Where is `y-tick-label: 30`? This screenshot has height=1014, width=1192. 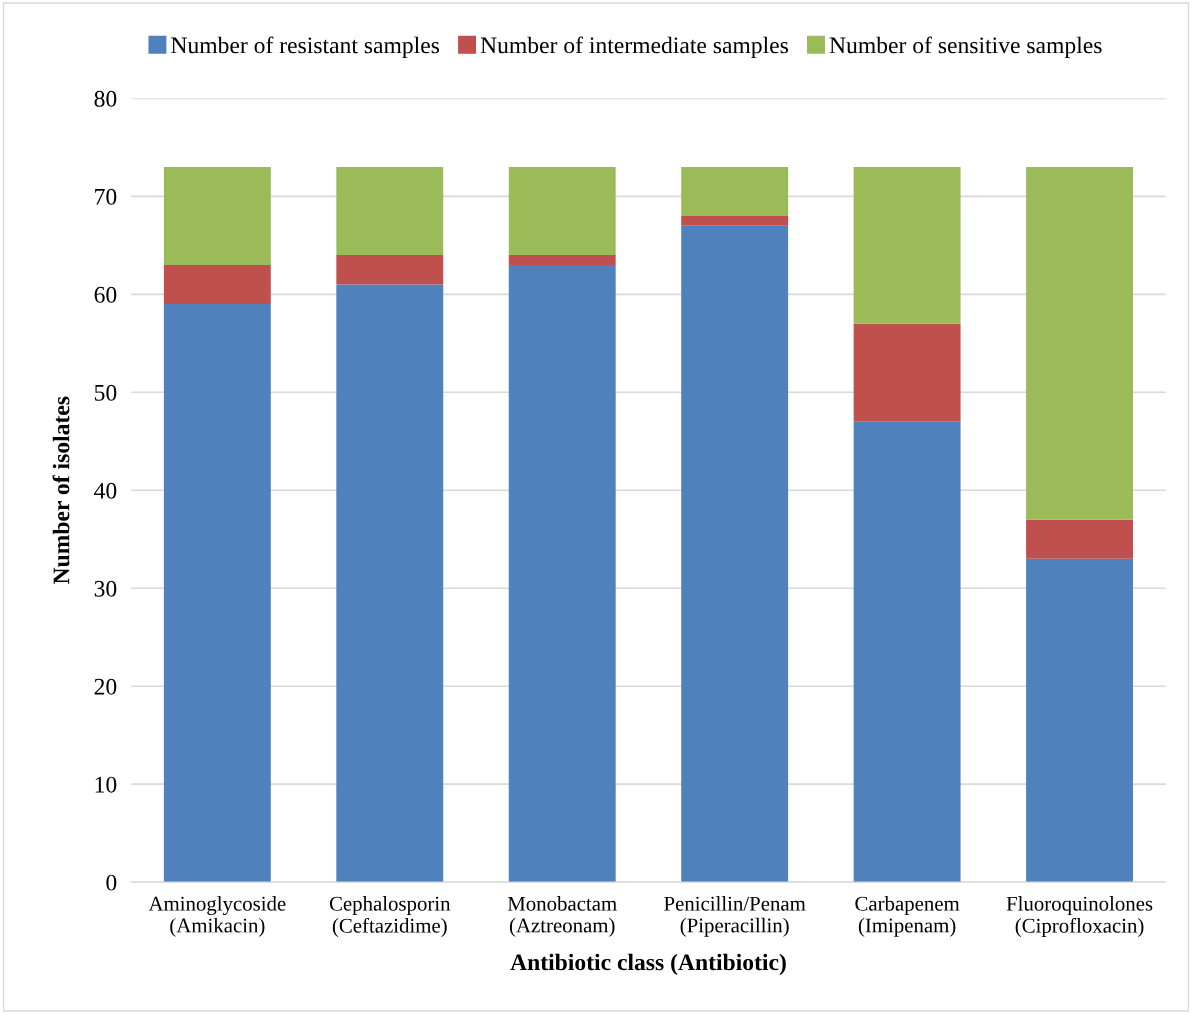 y-tick-label: 30 is located at coordinates (105, 588).